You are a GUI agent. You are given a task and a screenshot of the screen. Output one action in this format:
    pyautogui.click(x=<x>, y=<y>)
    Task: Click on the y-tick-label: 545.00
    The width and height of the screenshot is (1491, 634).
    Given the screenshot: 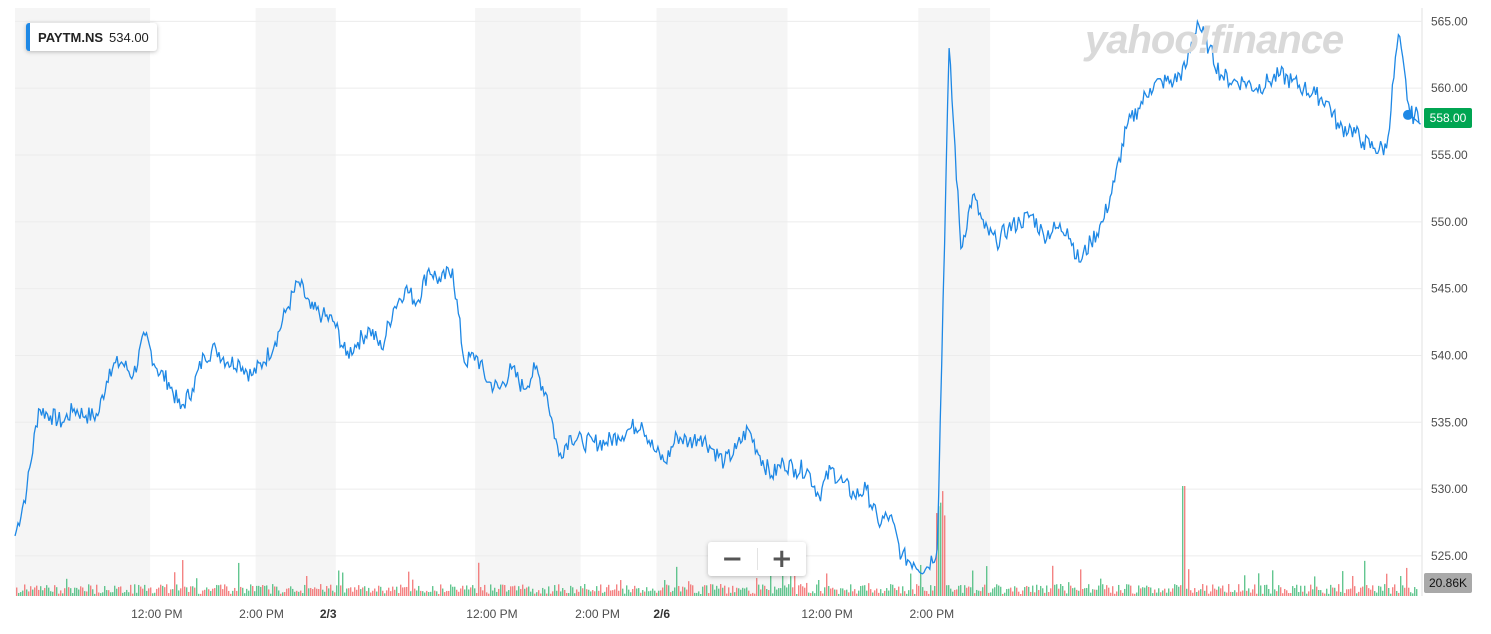 What is the action you would take?
    pyautogui.click(x=1449, y=289)
    